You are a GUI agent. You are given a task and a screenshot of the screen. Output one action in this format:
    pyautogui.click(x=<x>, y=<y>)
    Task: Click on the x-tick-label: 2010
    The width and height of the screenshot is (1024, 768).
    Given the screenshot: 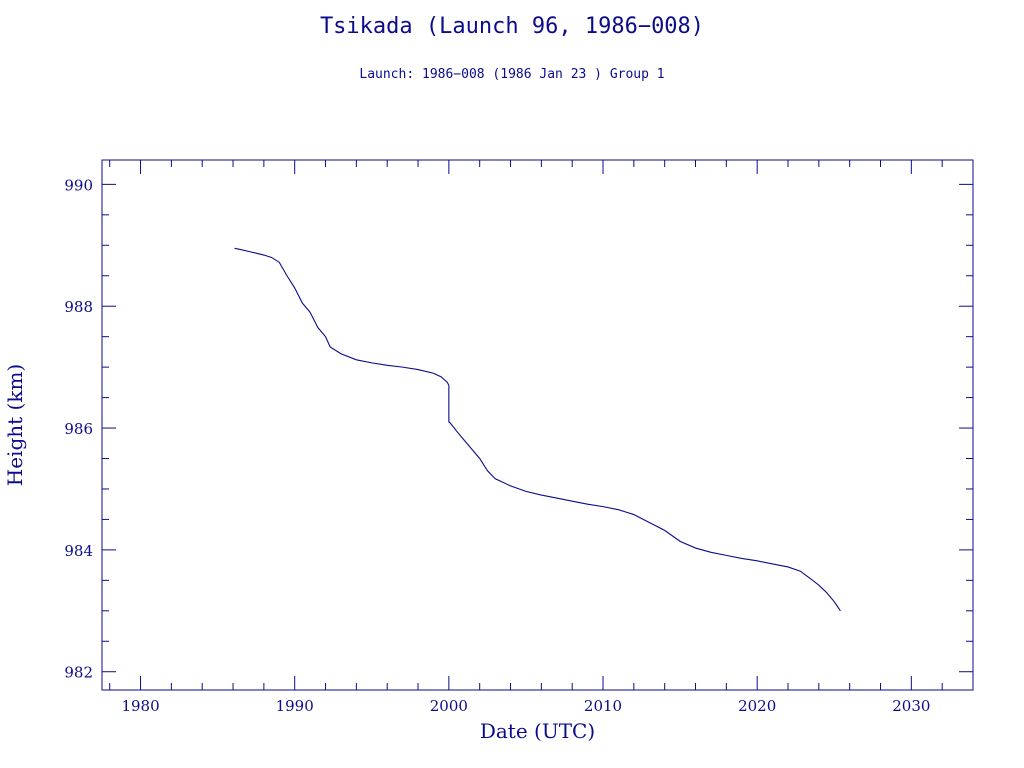 What is the action you would take?
    pyautogui.click(x=603, y=706)
    